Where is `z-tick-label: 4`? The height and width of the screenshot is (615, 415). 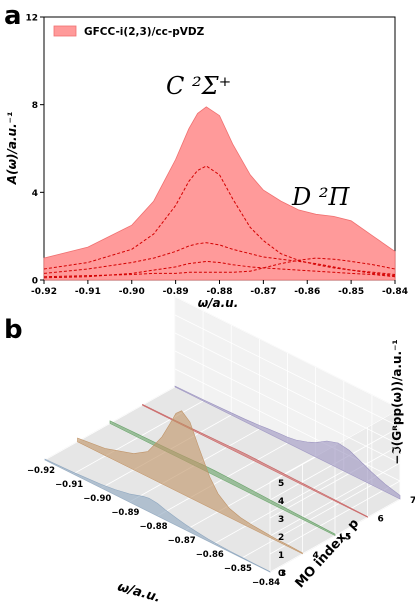
z-tick-label: 4 is located at coordinates (281, 502).